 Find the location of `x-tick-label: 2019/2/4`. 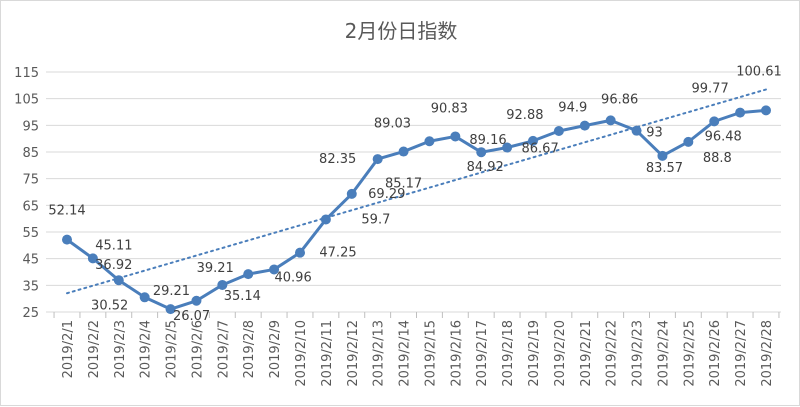

x-tick-label: 2019/2/4 is located at coordinates (146, 349).